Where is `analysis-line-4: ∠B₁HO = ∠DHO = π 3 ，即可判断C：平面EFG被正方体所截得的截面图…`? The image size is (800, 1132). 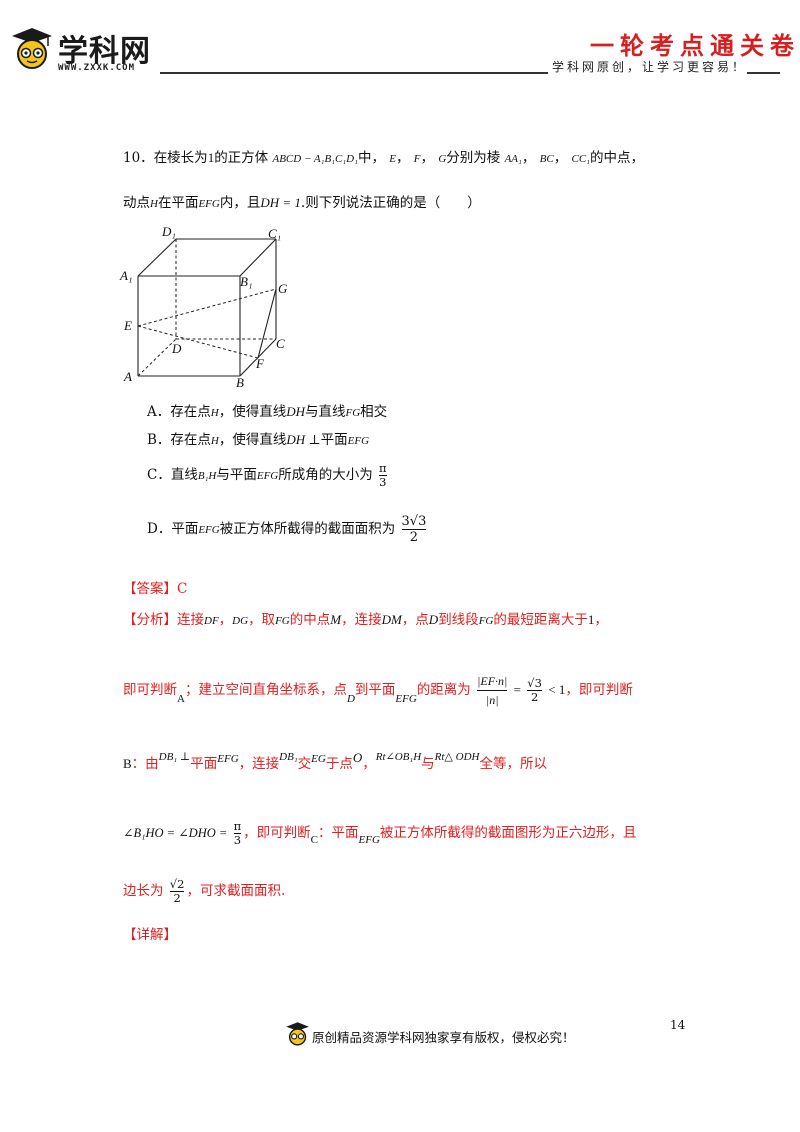
analysis-line-4: ∠B₁HO = ∠DHO = π 3 ，即可判断C：平面EFG被正方体所截得的截面图… is located at coordinates (380, 833).